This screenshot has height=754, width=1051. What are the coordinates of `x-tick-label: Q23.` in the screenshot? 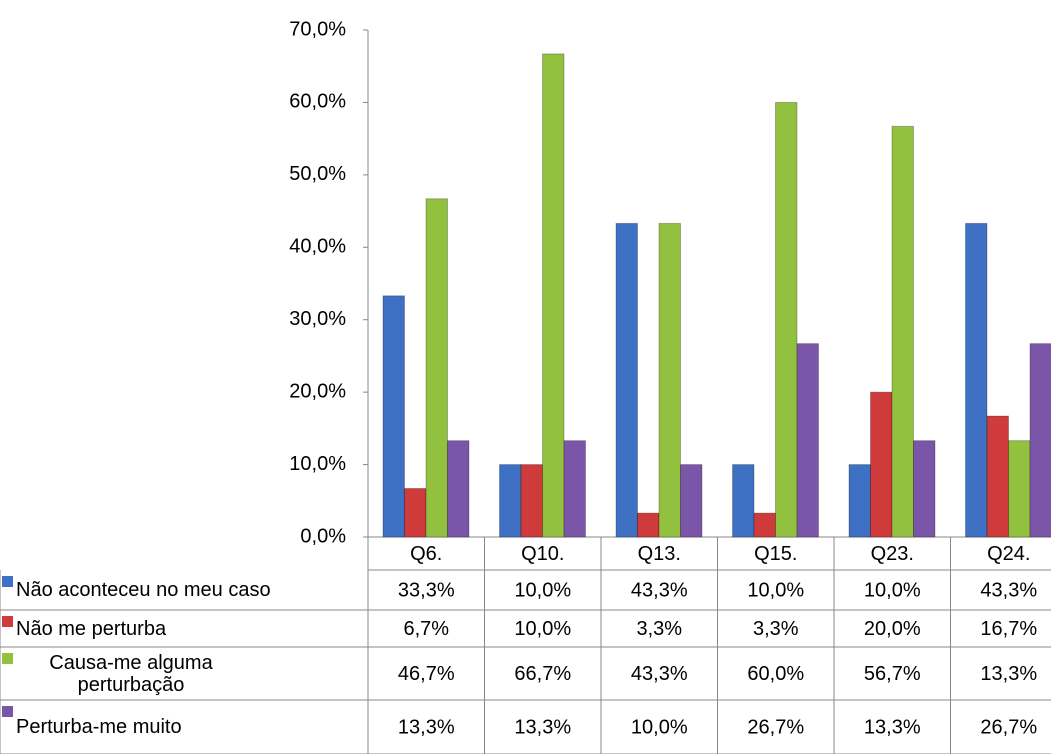 It's located at (892, 554).